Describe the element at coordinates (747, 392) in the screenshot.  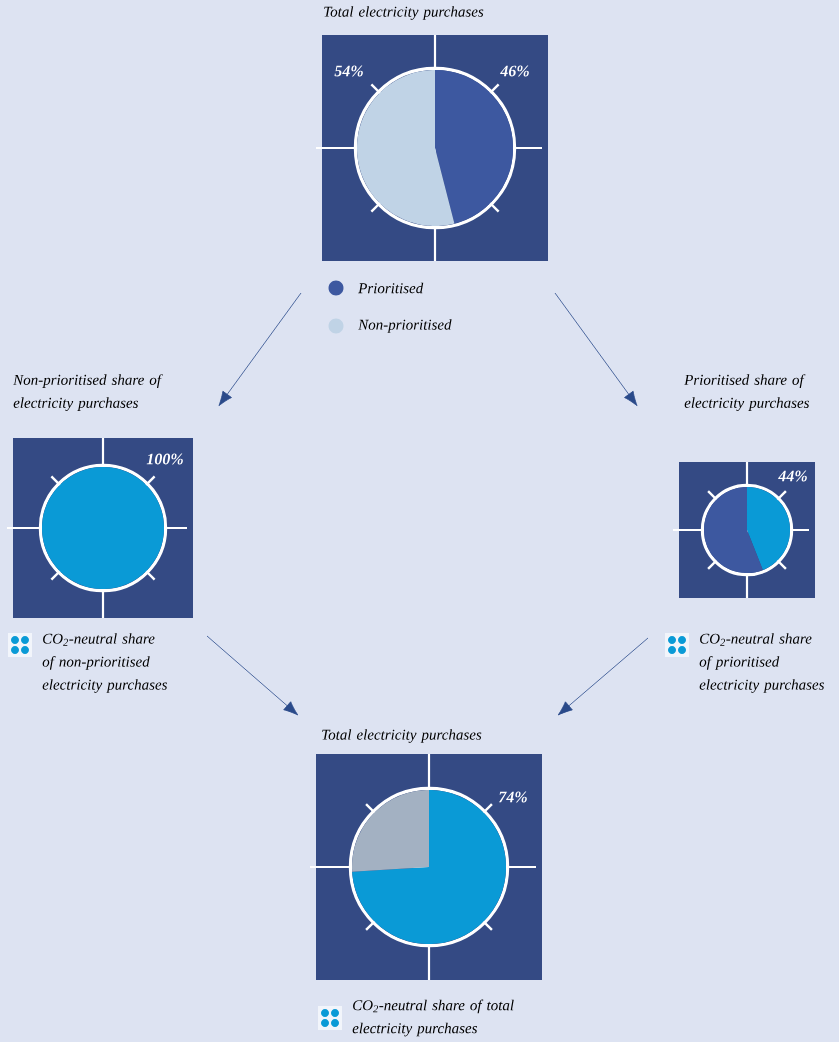
I see `chart-title: Prioritised share of electricity purchases` at that location.